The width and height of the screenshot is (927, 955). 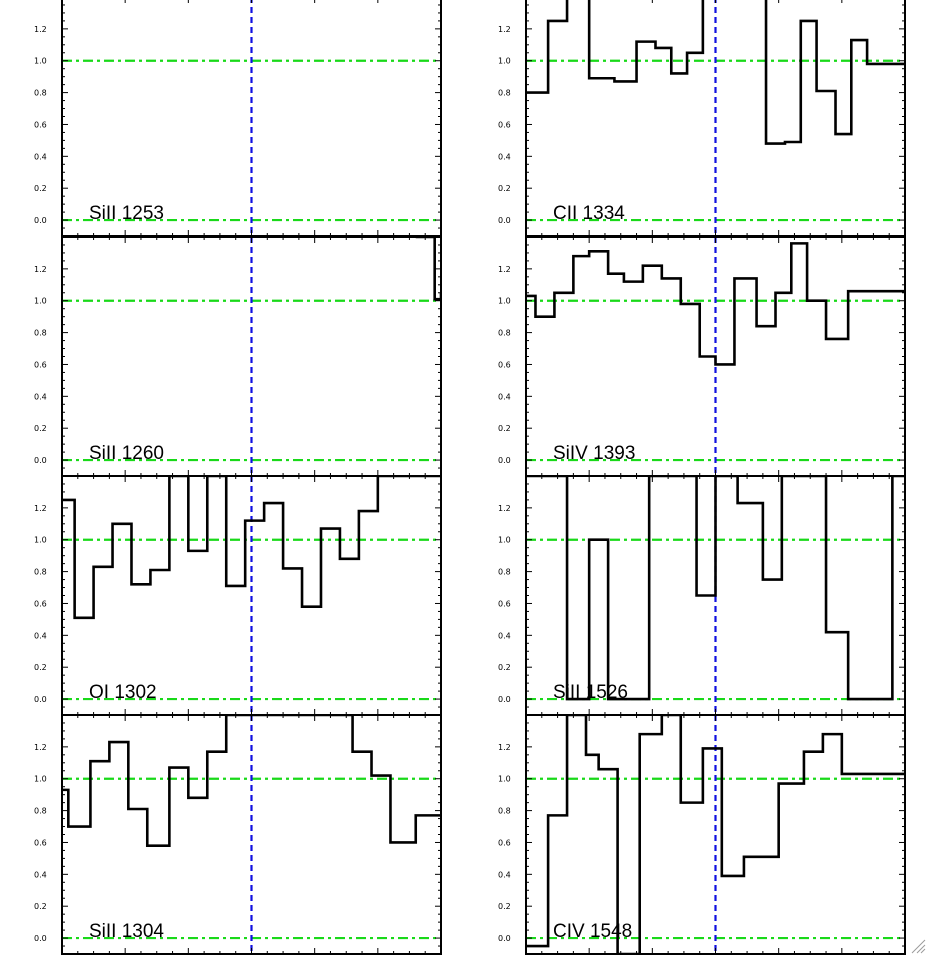 What do you see at coordinates (589, 213) in the screenshot?
I see `panel-label: CII 1334` at bounding box center [589, 213].